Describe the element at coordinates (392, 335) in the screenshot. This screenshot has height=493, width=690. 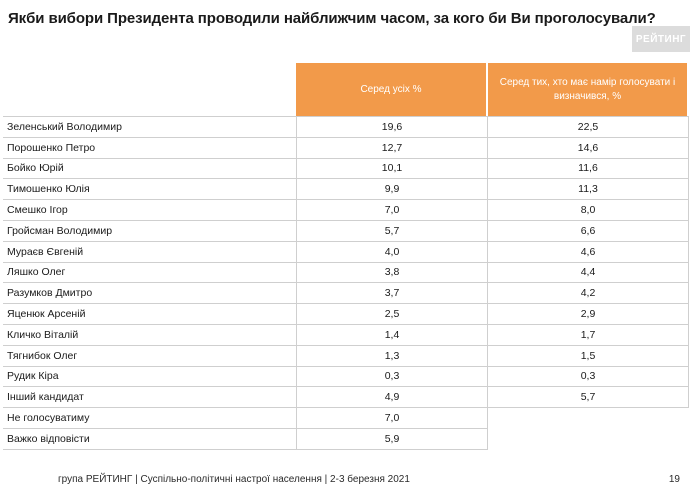
I see `value-all: 1,4` at that location.